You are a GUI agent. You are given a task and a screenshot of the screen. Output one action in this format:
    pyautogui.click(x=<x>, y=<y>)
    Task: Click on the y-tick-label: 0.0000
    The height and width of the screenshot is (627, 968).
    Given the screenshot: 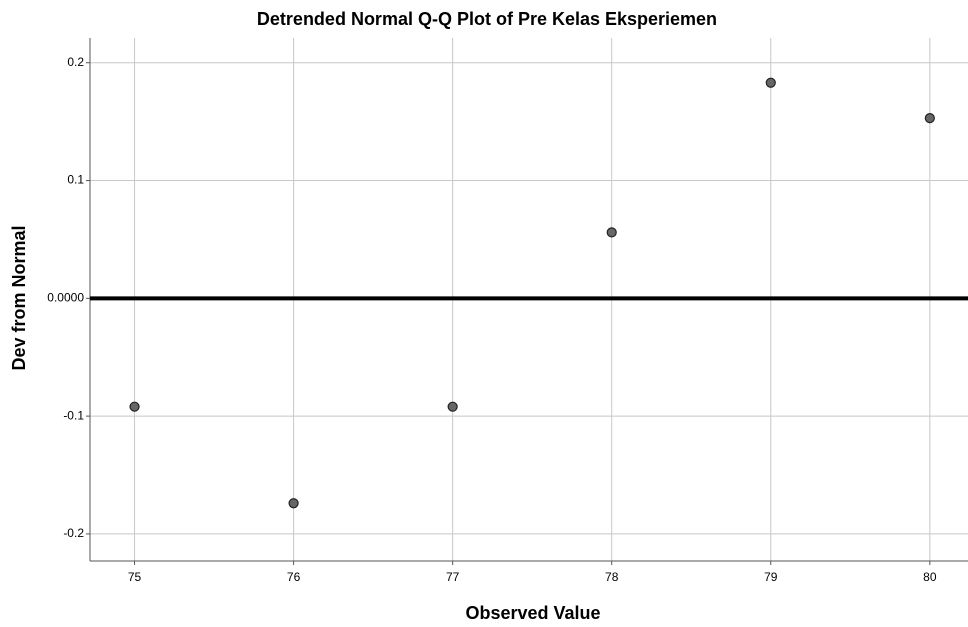 What is the action you would take?
    pyautogui.click(x=65, y=297)
    